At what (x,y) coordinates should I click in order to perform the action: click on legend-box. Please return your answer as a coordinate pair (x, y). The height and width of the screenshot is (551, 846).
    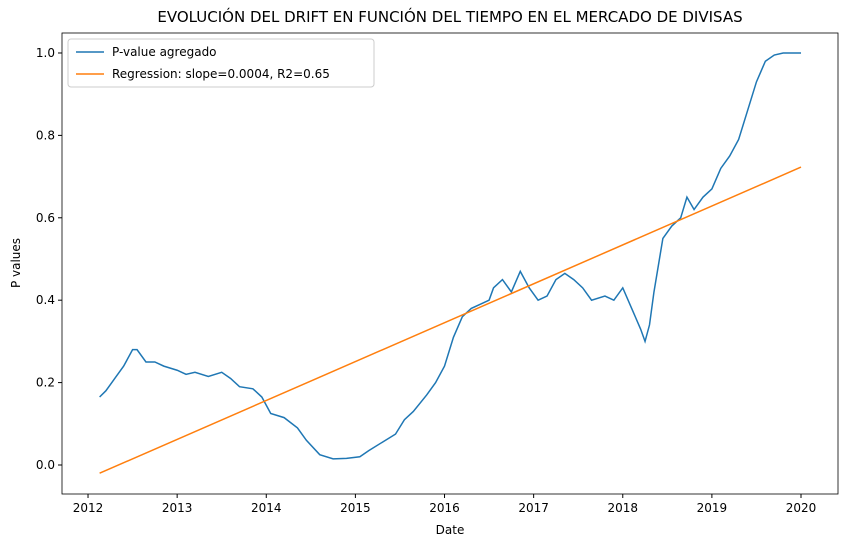
    Looking at the image, I should click on (221, 63).